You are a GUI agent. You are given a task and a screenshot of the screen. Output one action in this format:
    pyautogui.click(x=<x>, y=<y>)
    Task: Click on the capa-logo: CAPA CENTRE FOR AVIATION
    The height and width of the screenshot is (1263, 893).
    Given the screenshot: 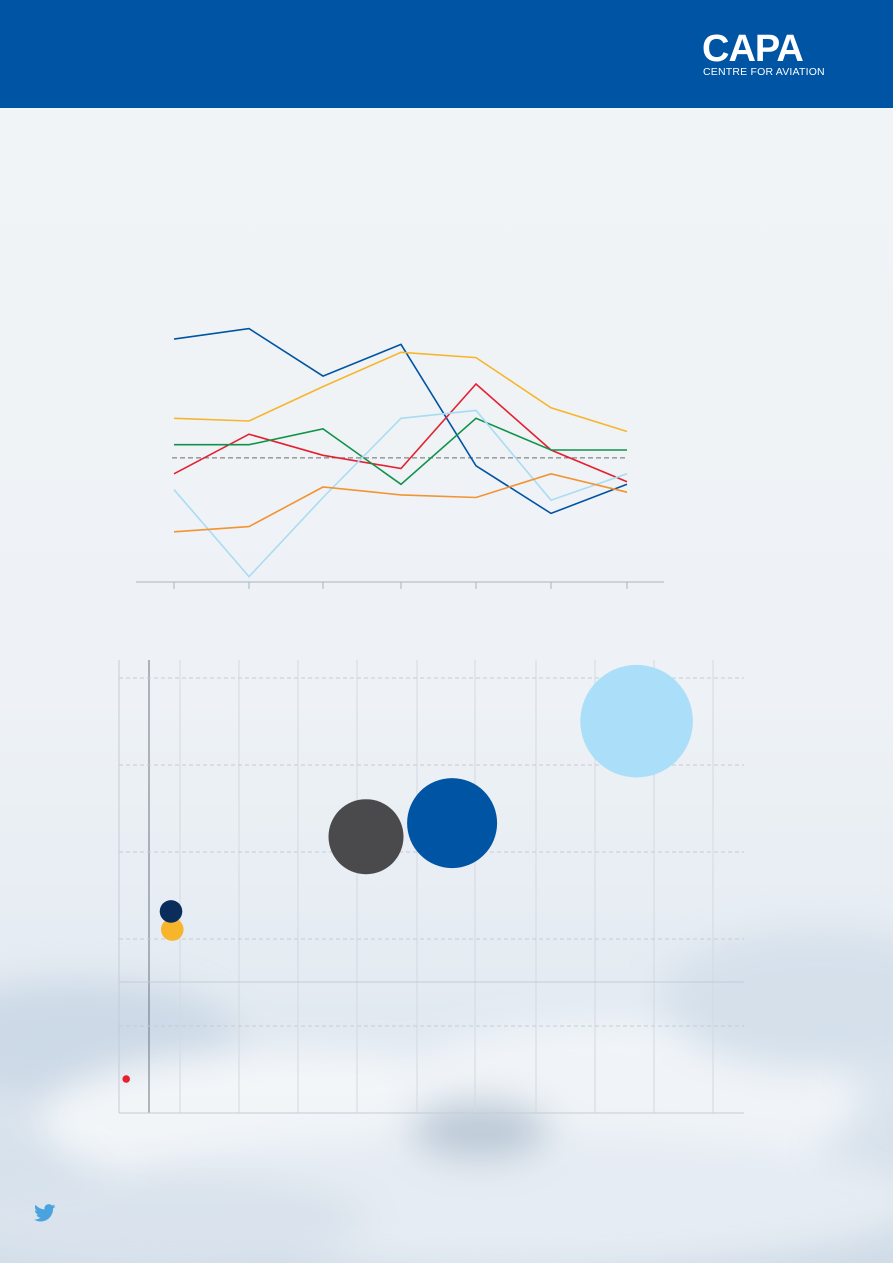 What is the action you would take?
    pyautogui.click(x=775, y=54)
    